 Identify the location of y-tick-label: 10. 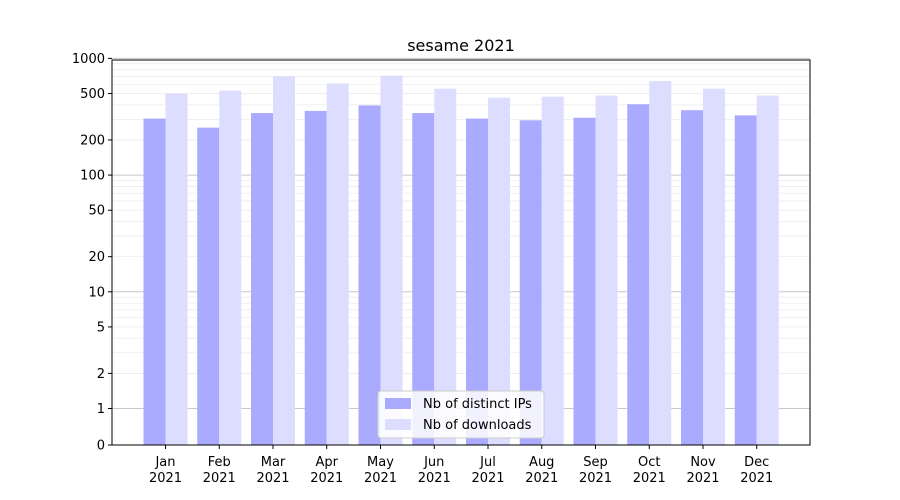
(96, 292).